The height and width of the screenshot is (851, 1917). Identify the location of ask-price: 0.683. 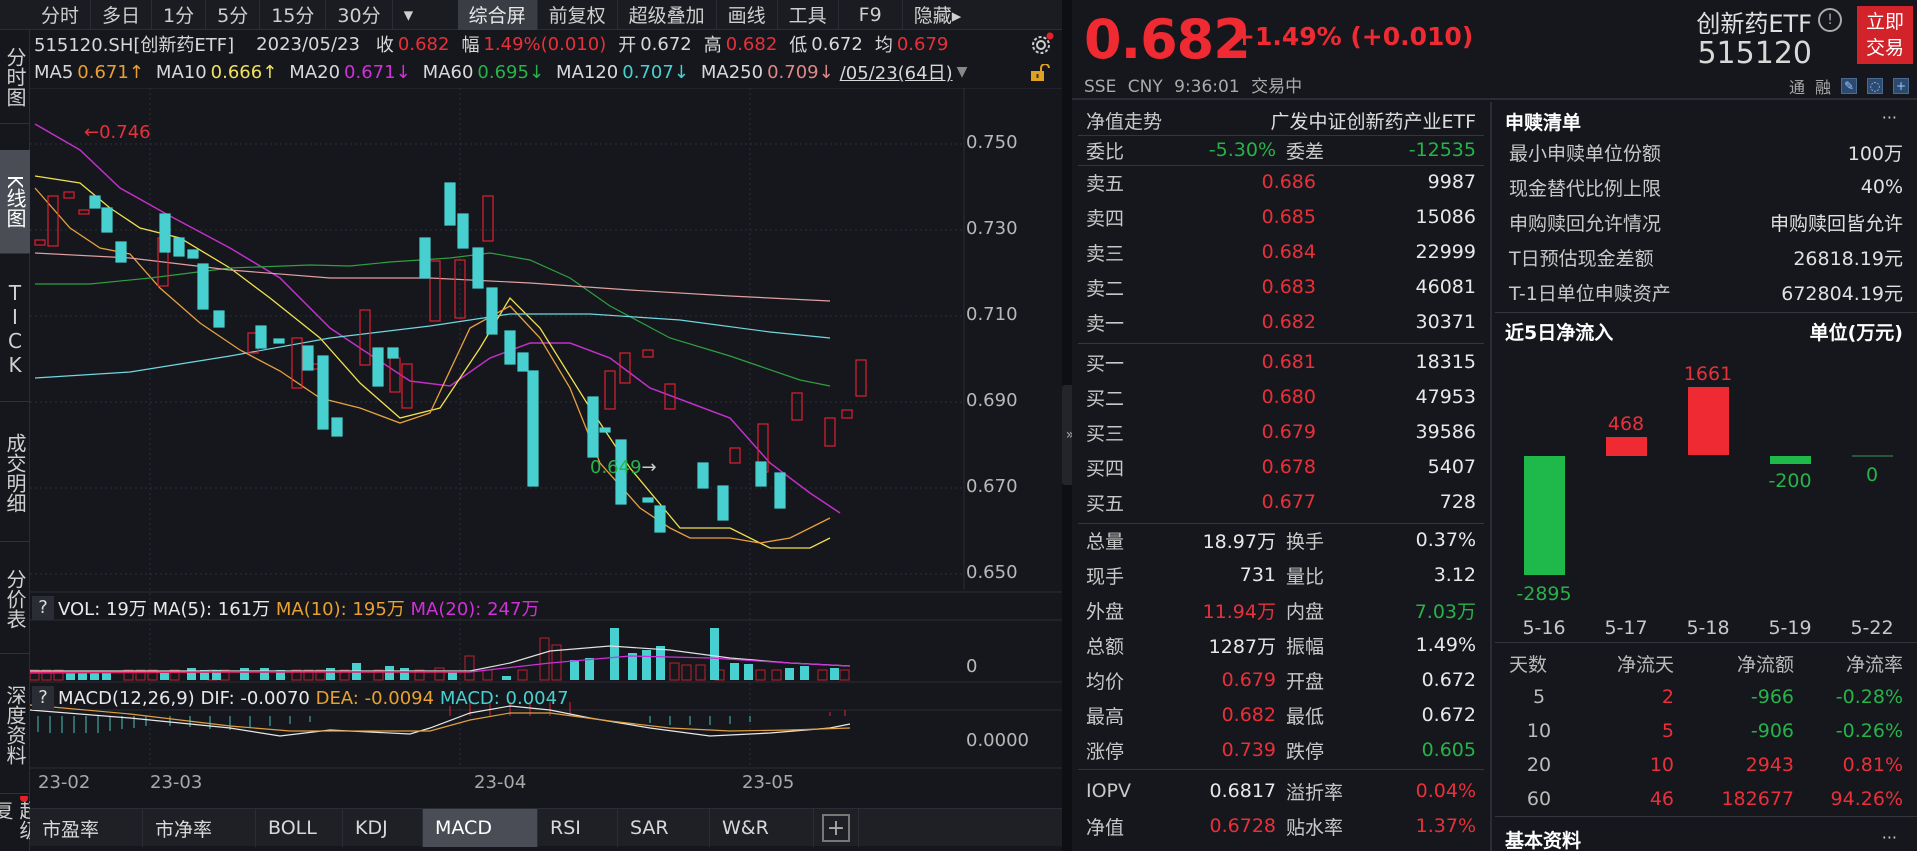
(1288, 287).